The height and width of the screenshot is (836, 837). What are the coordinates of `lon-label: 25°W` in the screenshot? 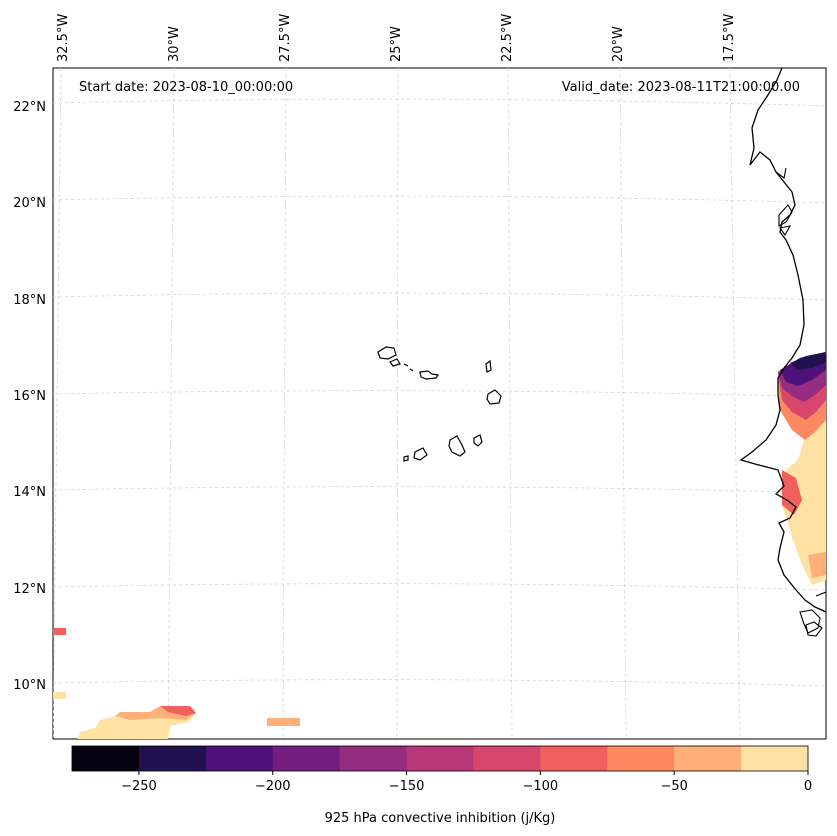 It's located at (396, 44).